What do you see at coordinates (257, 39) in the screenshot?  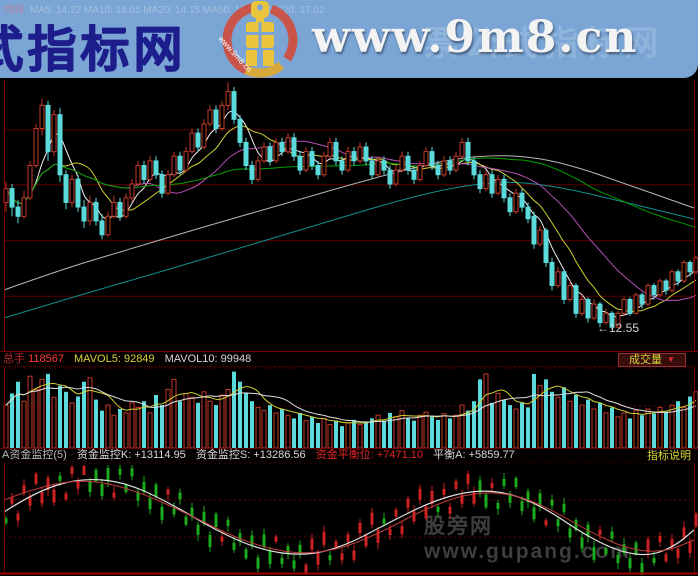 I see `site-logo-icon: www.9m8.cn` at bounding box center [257, 39].